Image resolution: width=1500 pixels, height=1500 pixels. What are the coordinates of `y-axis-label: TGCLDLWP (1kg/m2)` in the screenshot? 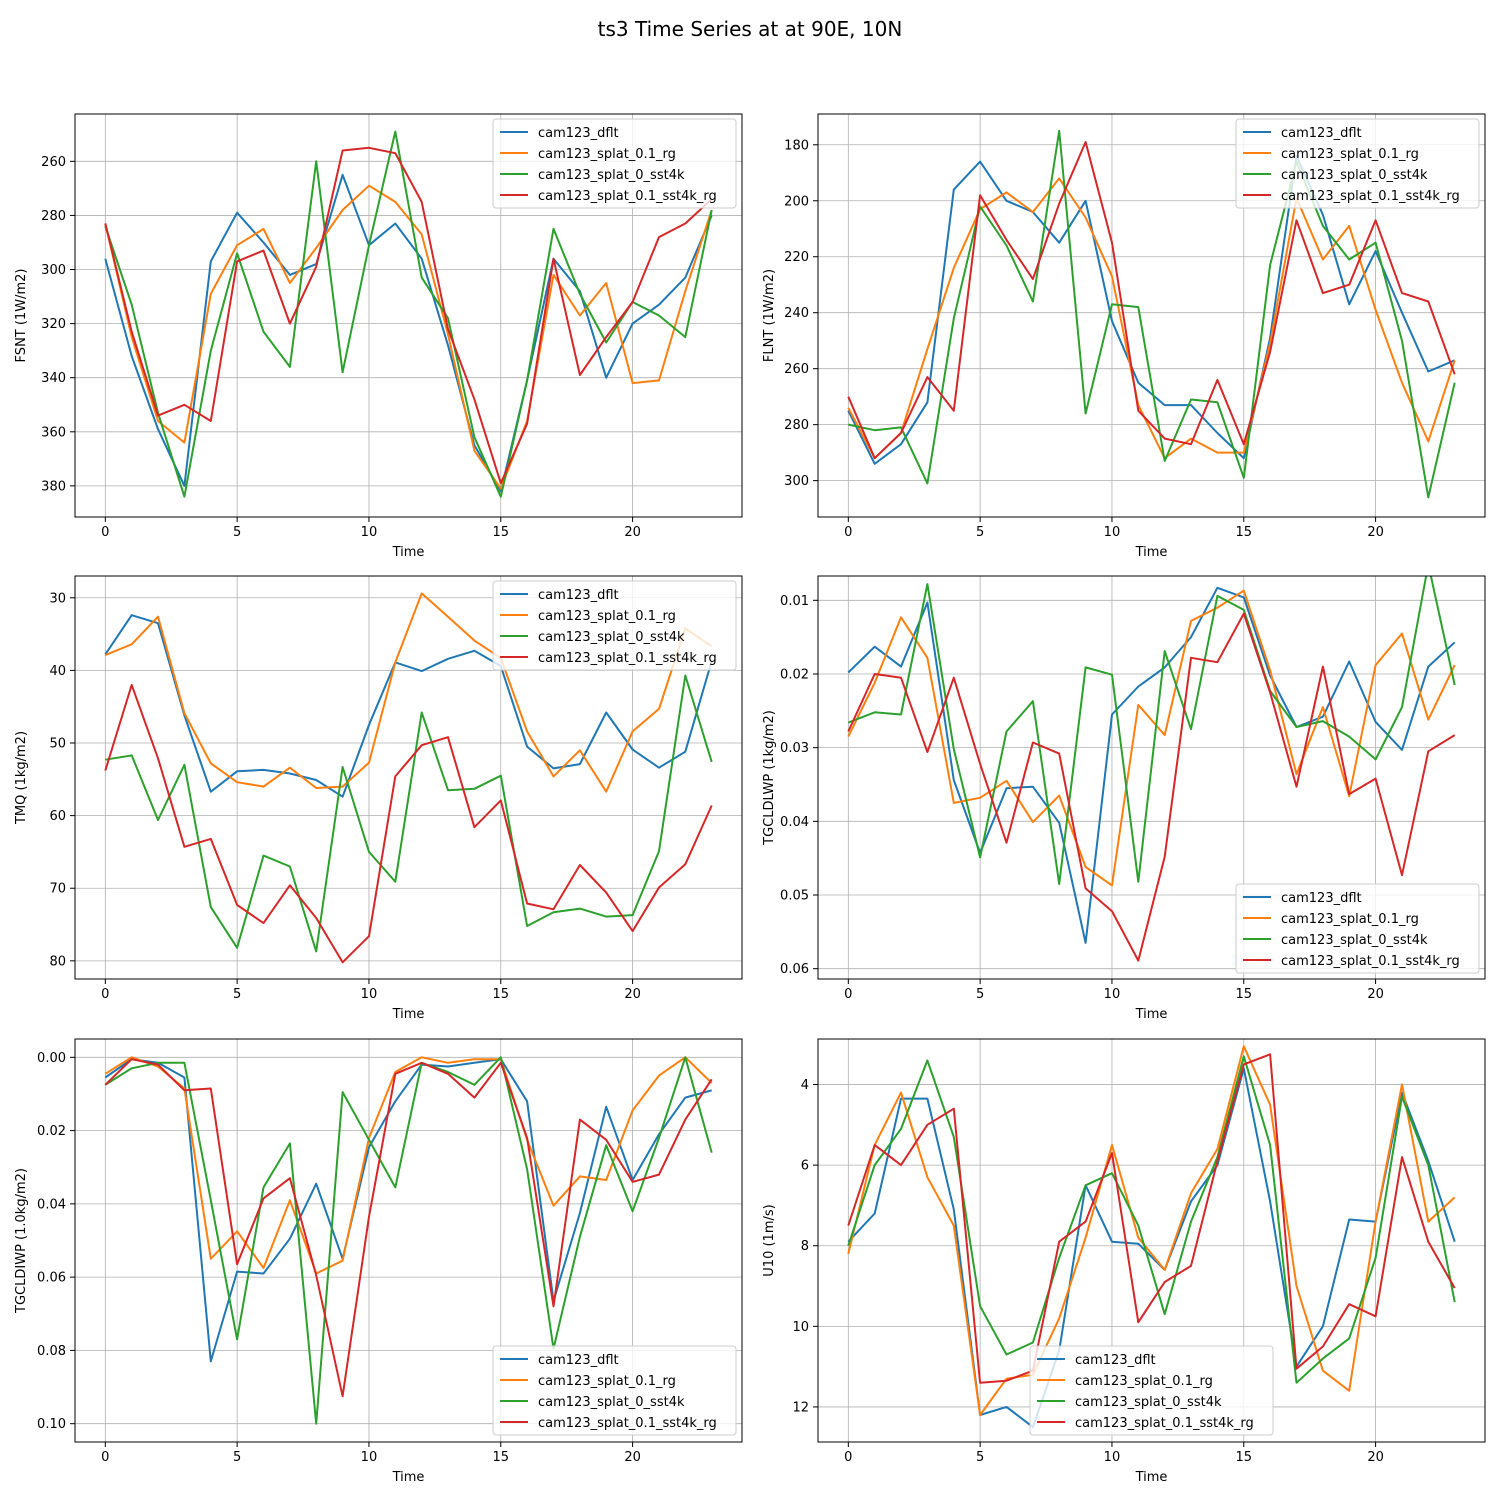 It's located at (769, 778).